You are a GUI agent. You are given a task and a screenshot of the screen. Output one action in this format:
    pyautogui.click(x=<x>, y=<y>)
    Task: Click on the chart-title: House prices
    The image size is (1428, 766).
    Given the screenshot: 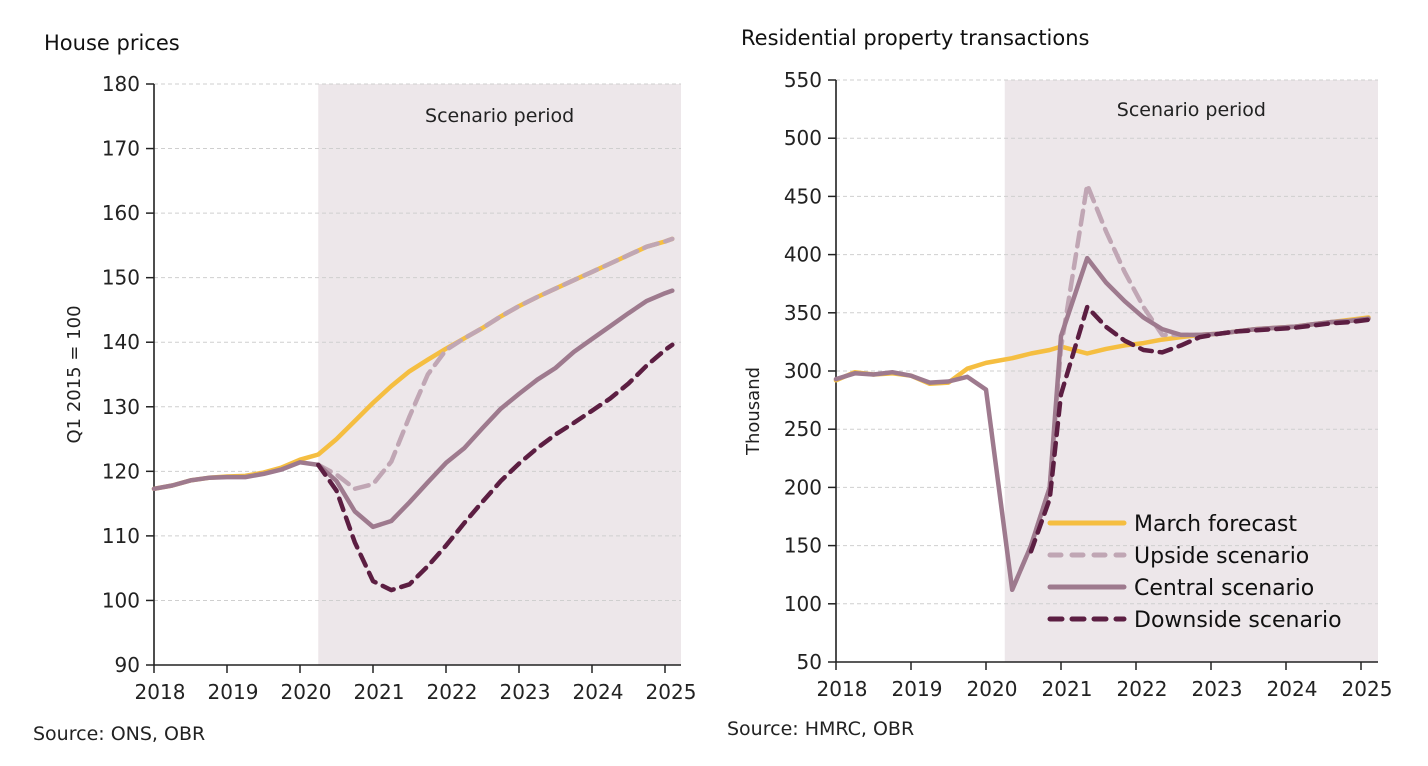 What is the action you would take?
    pyautogui.click(x=112, y=43)
    